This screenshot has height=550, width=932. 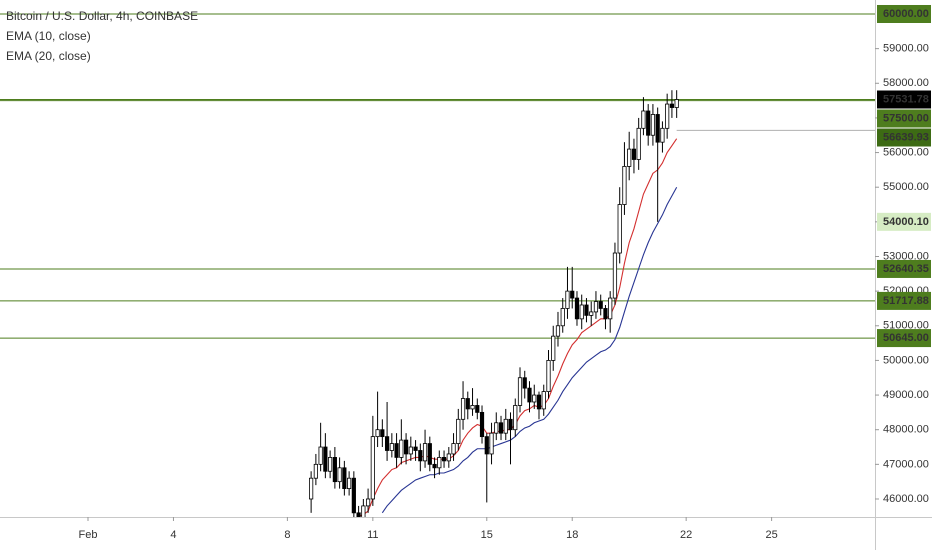 What do you see at coordinates (102, 16) in the screenshot?
I see `chart-title: Bitcoin / U.S. Dollar, 4h, COINBASE` at bounding box center [102, 16].